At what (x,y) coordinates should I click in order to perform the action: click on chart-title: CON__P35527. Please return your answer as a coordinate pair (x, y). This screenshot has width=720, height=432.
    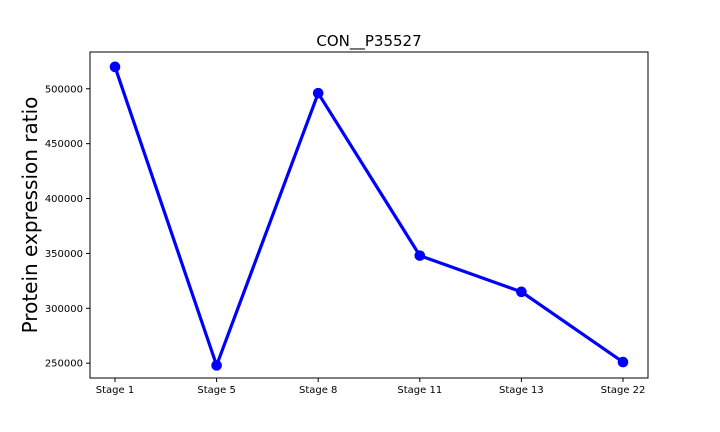
    Looking at the image, I should click on (368, 41).